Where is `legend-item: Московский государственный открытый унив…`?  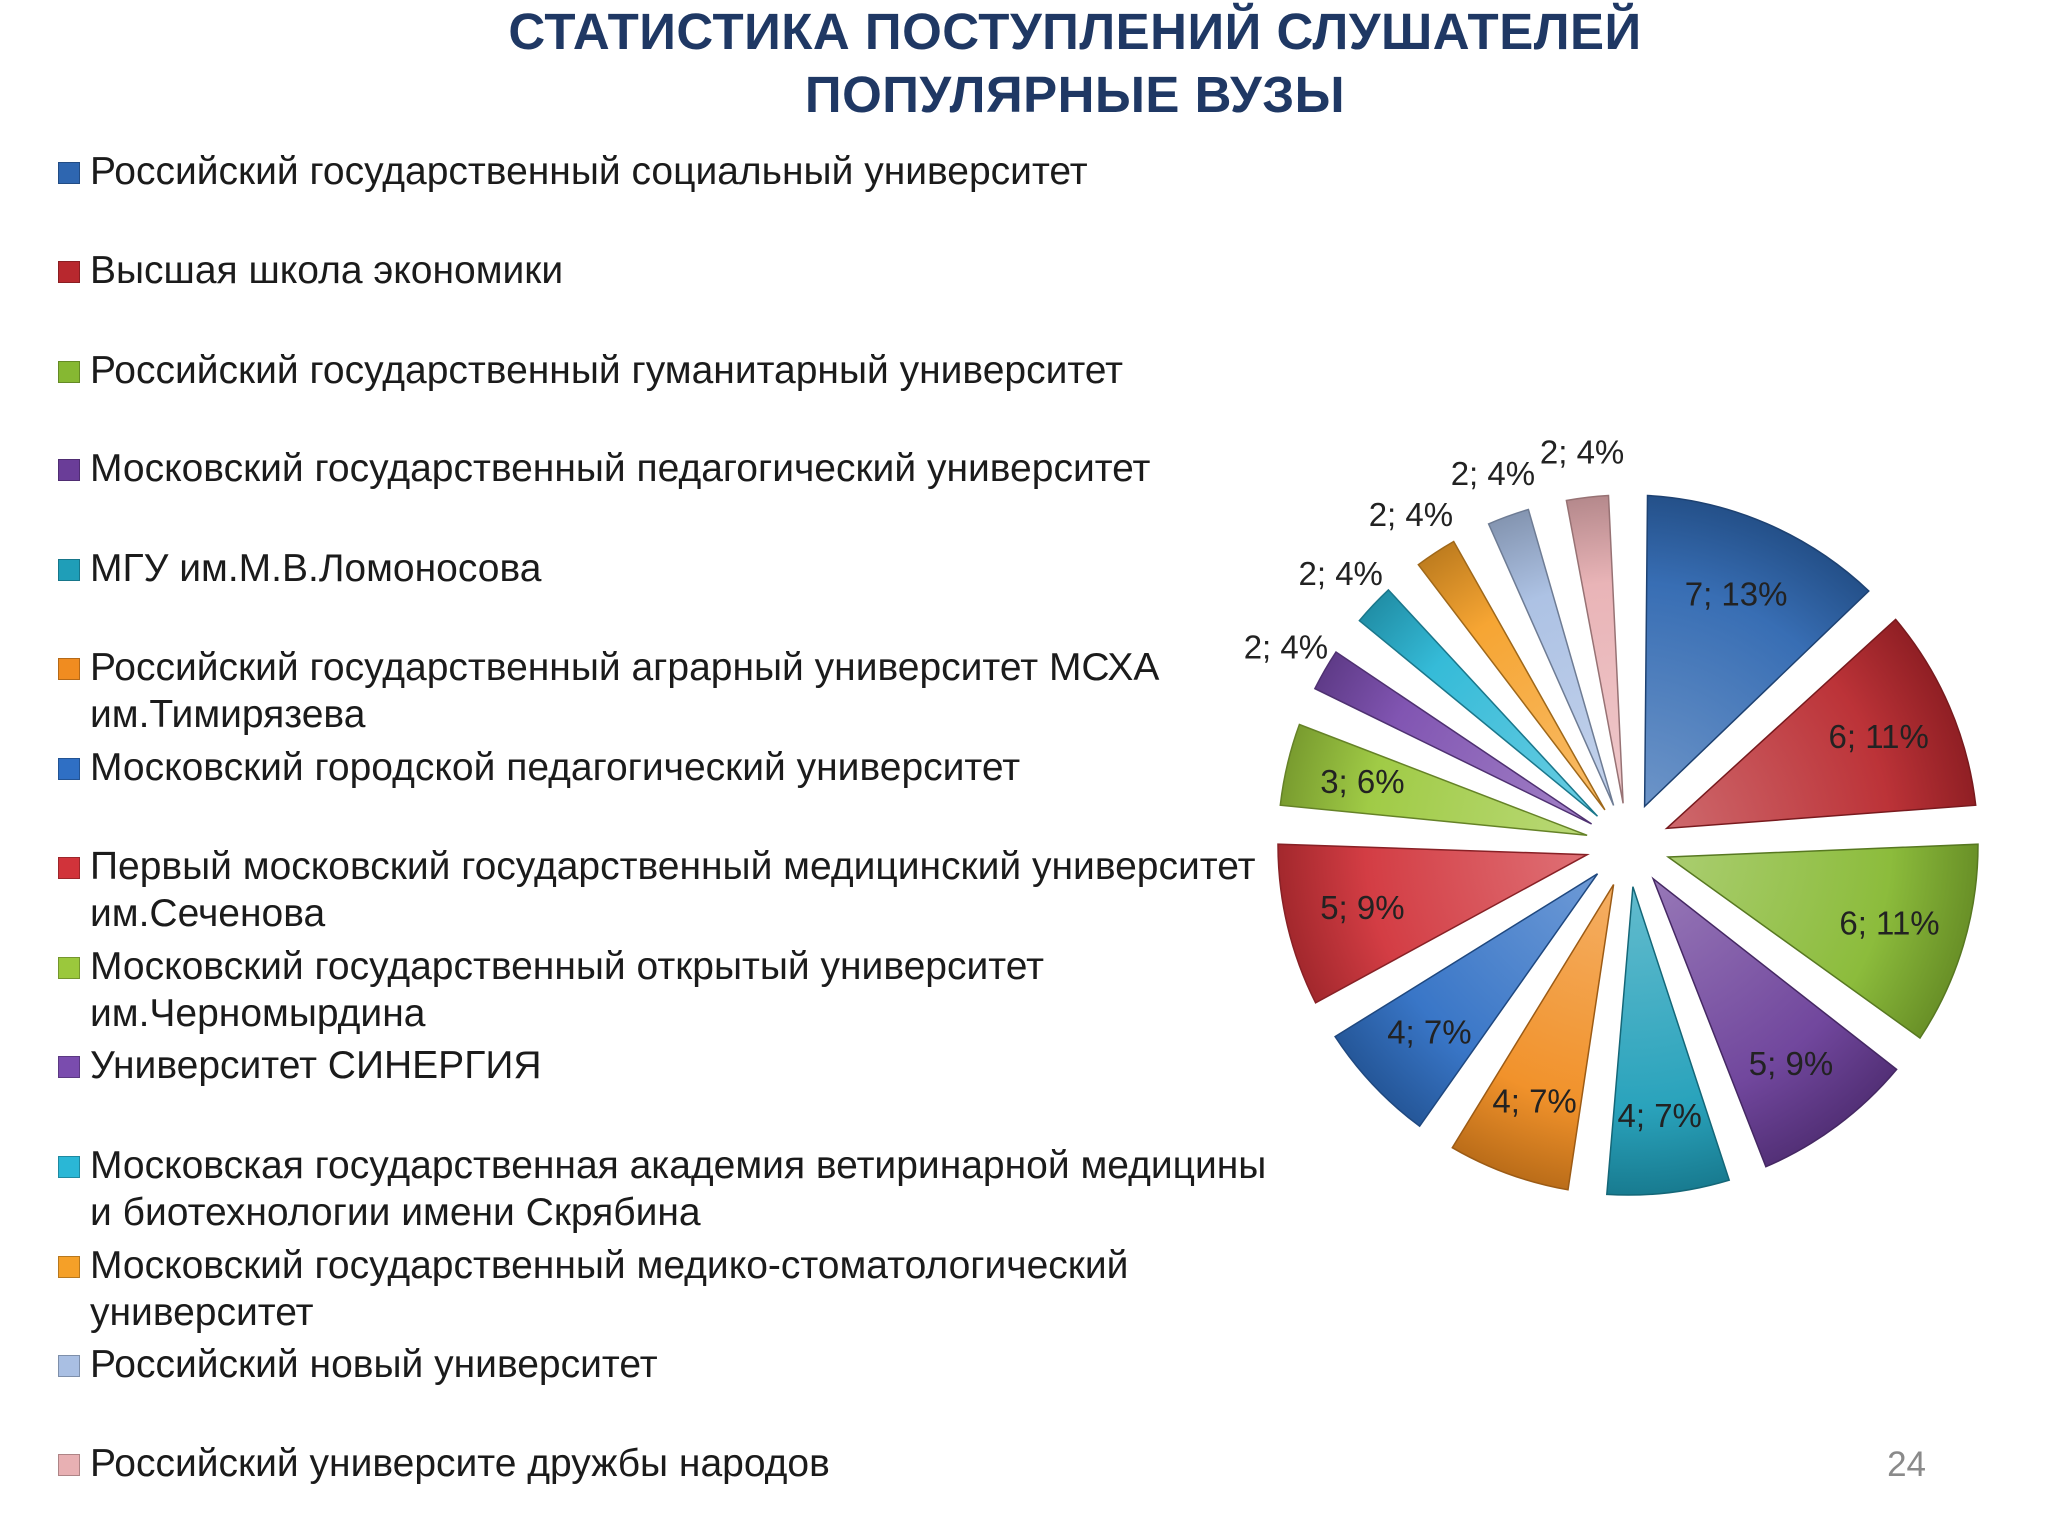 legend-item: Московский государственный открытый унив… is located at coordinates (551, 990).